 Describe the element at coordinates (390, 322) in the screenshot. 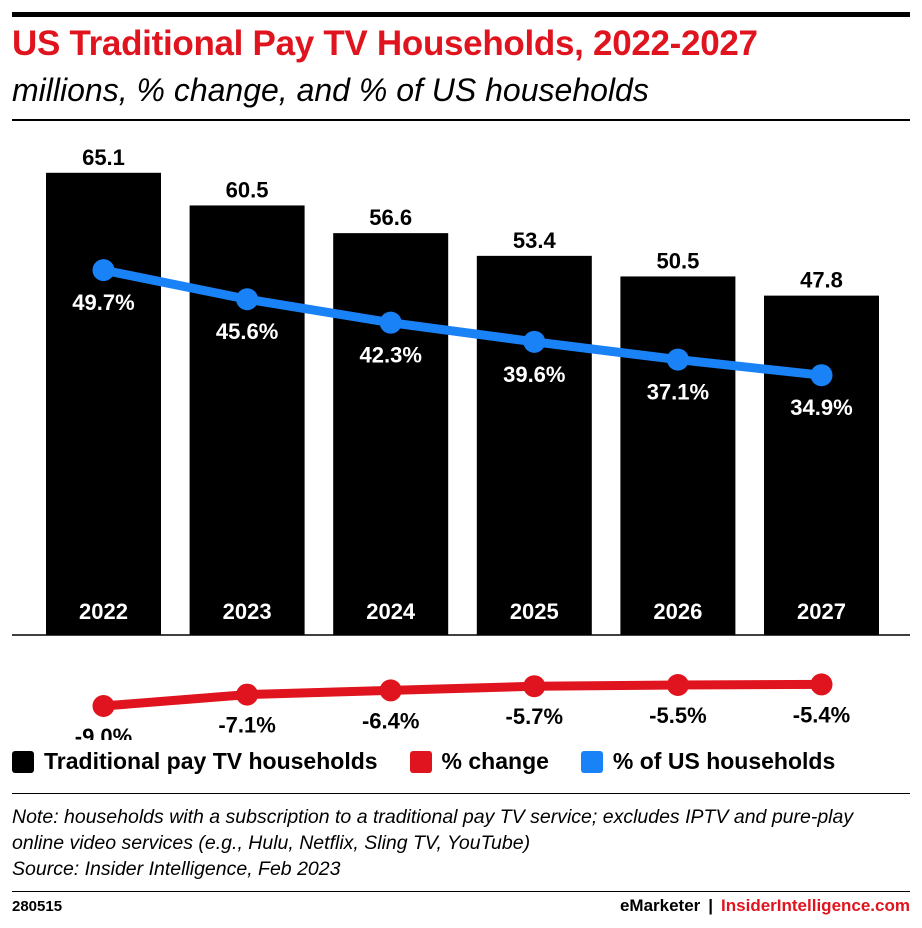

I see `share-point-2024` at that location.